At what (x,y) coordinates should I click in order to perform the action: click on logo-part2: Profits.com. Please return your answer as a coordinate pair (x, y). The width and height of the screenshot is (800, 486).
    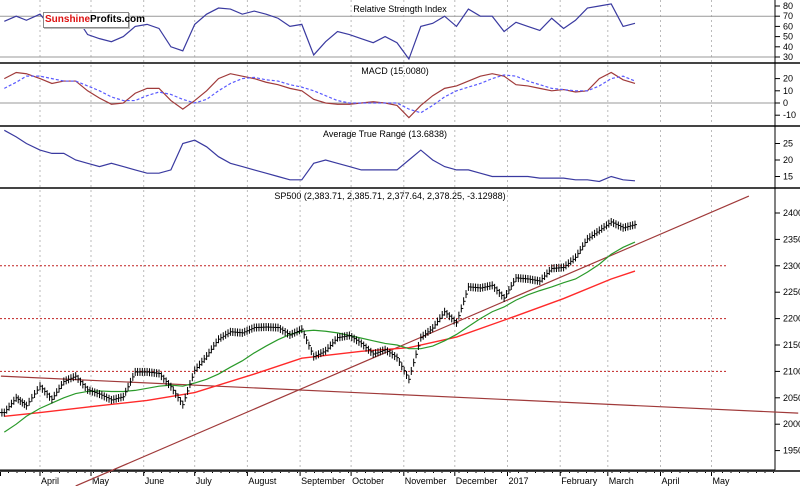
    Looking at the image, I should click on (118, 19).